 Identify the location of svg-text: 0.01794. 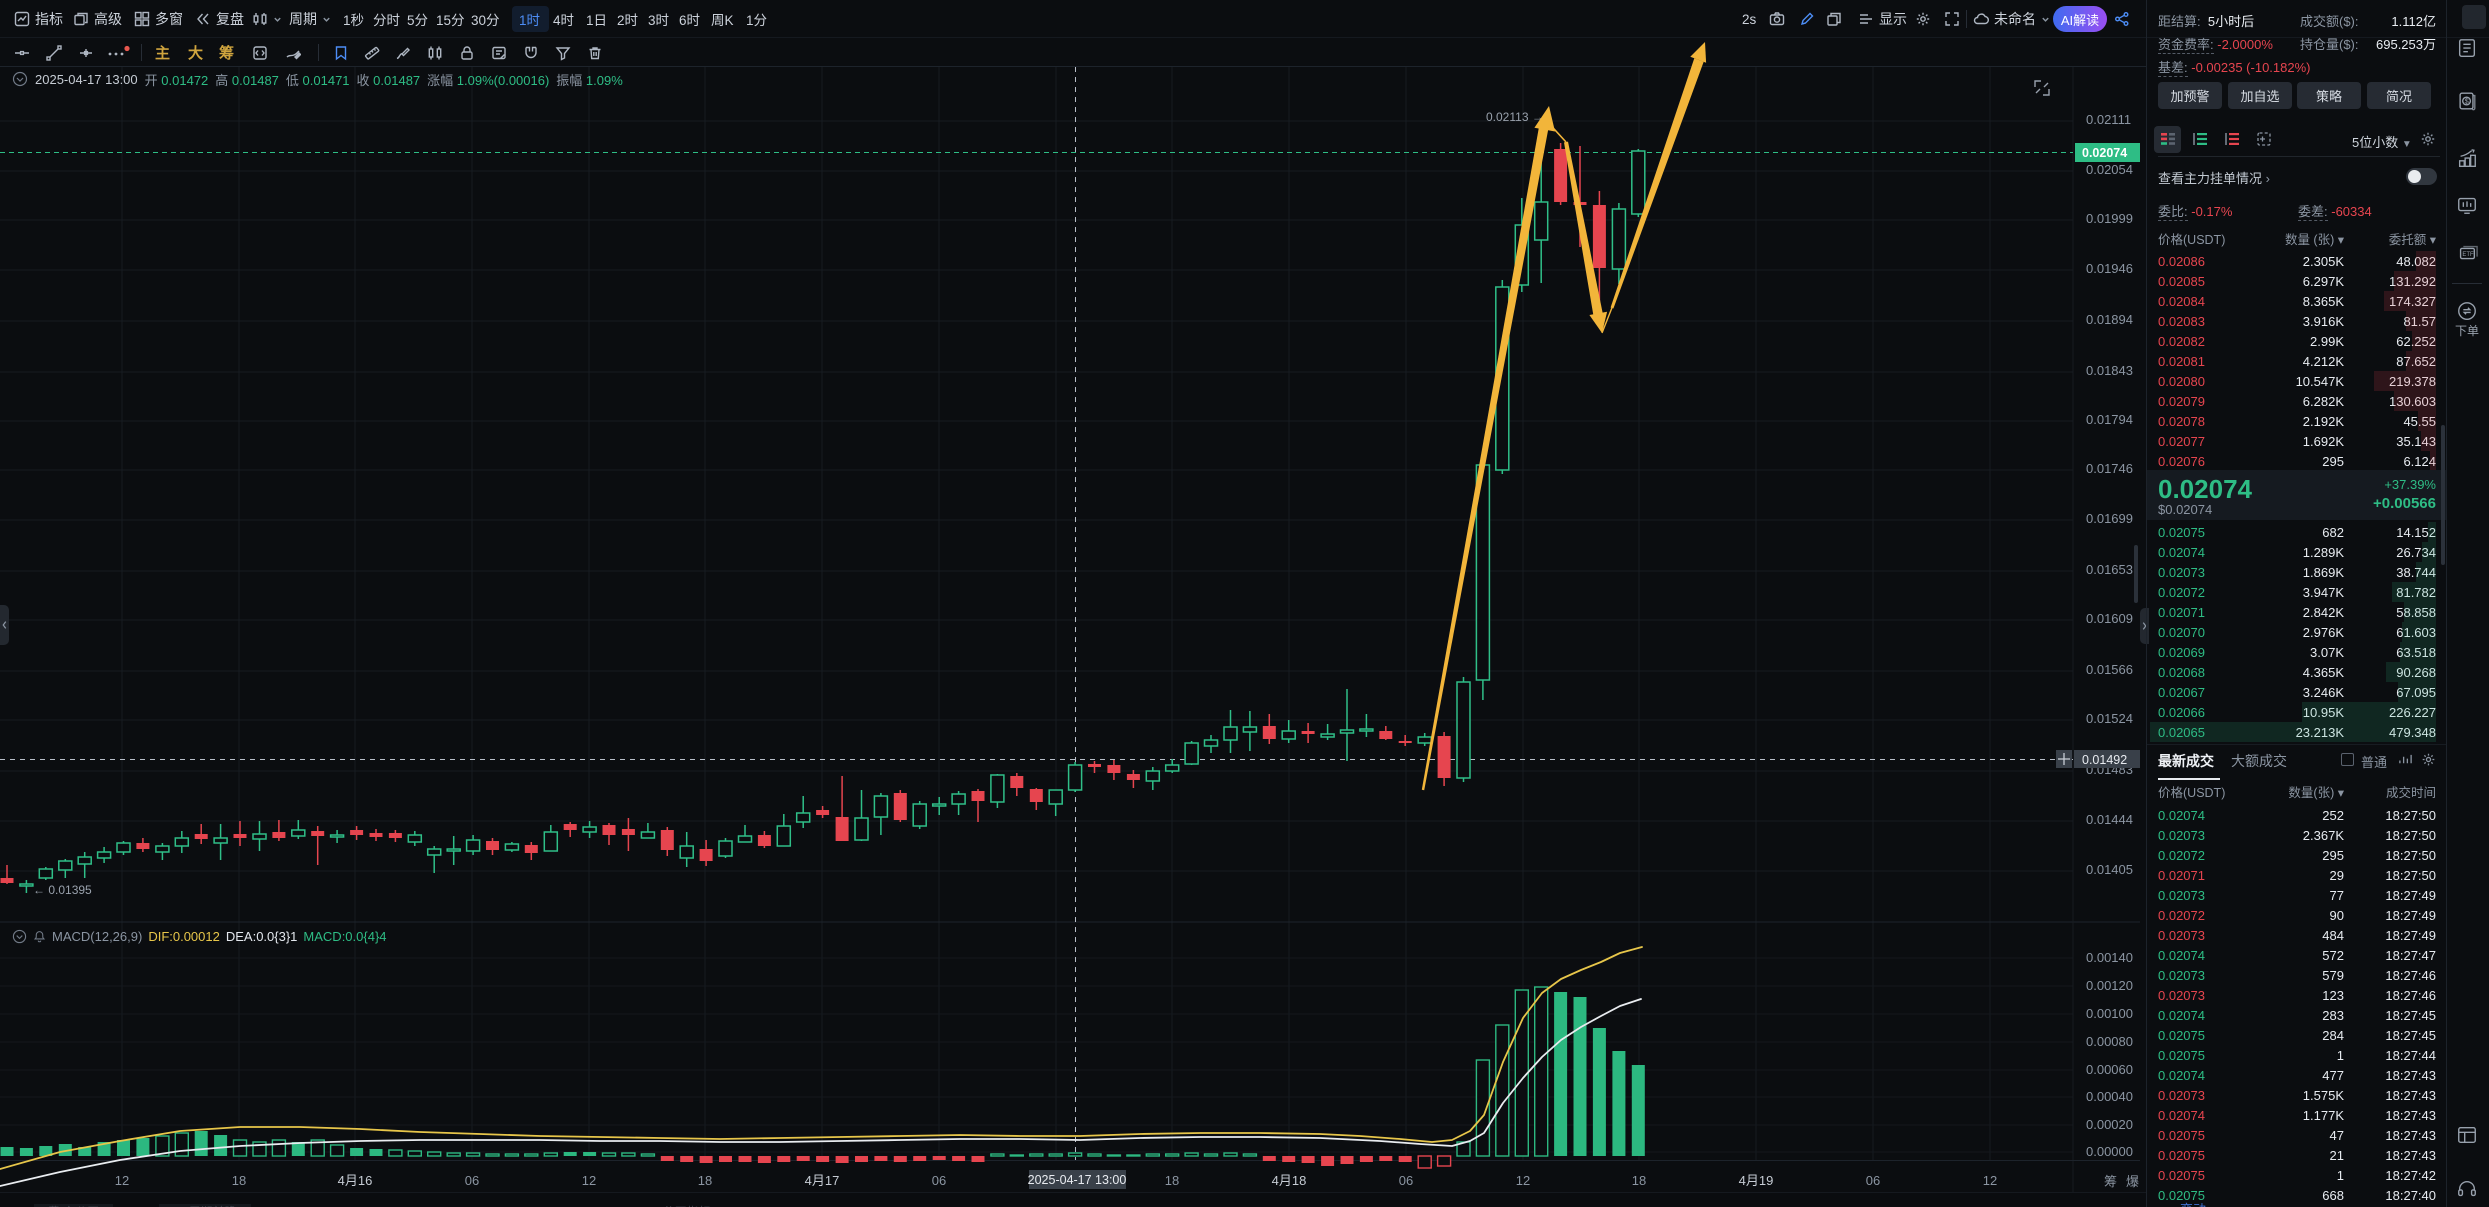
(2109, 419).